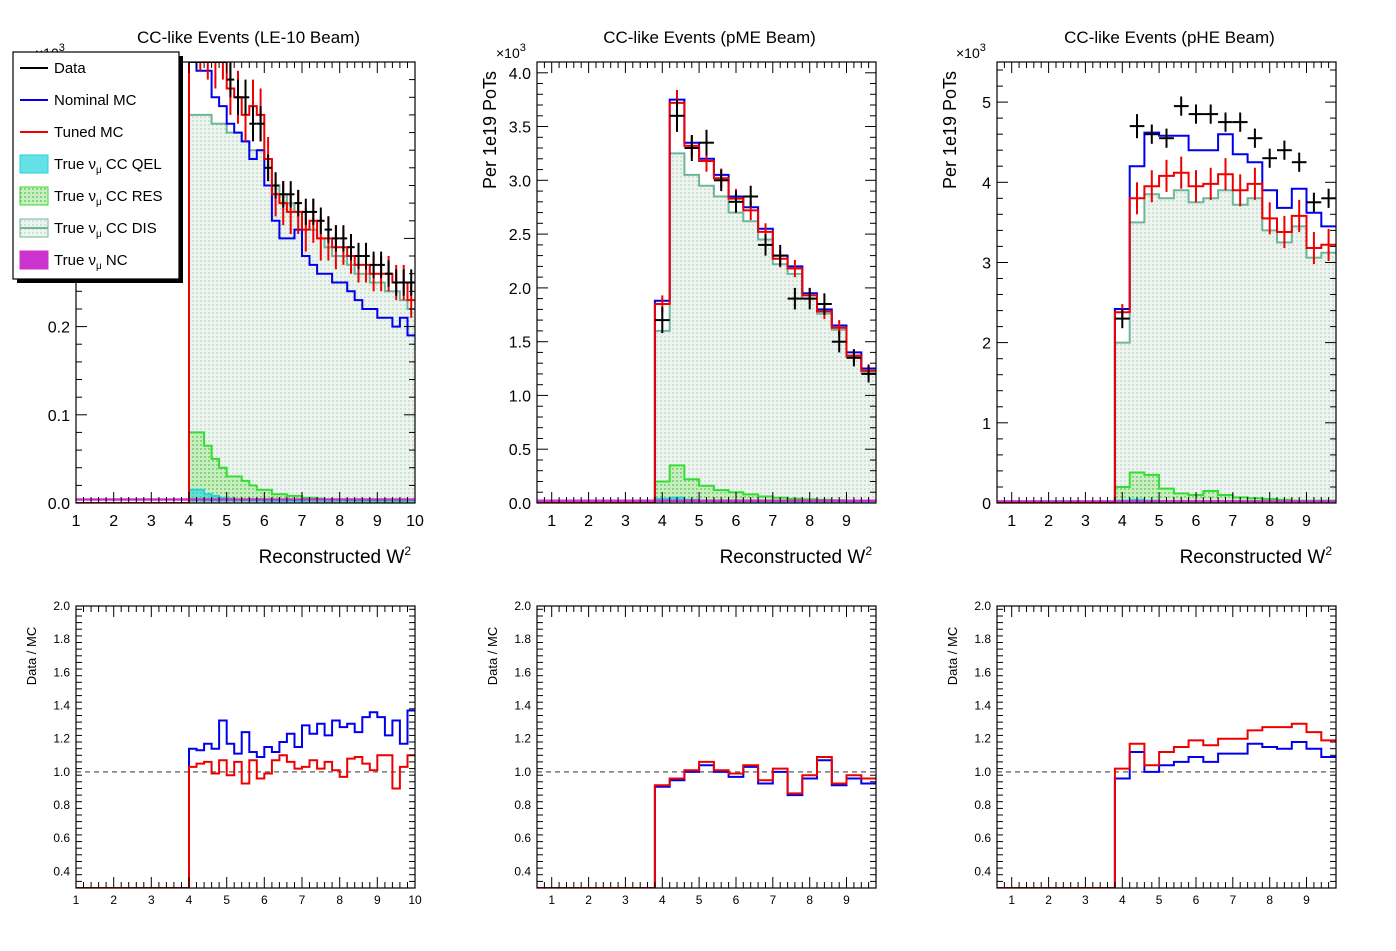 Image resolution: width=1396 pixels, height=951 pixels. What do you see at coordinates (950, 130) in the screenshot?
I see `y-axis-label: Per 1e19 PoTs` at bounding box center [950, 130].